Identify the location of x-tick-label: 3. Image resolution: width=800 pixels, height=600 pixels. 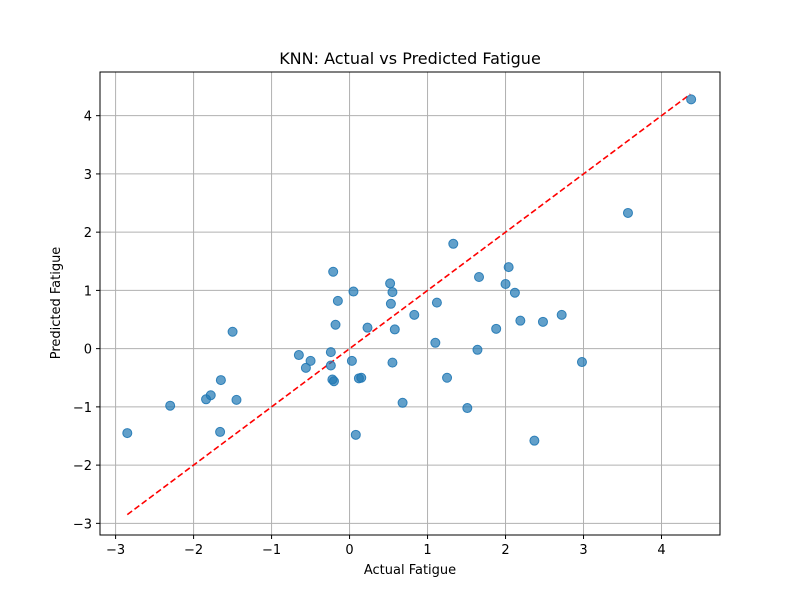
(583, 550).